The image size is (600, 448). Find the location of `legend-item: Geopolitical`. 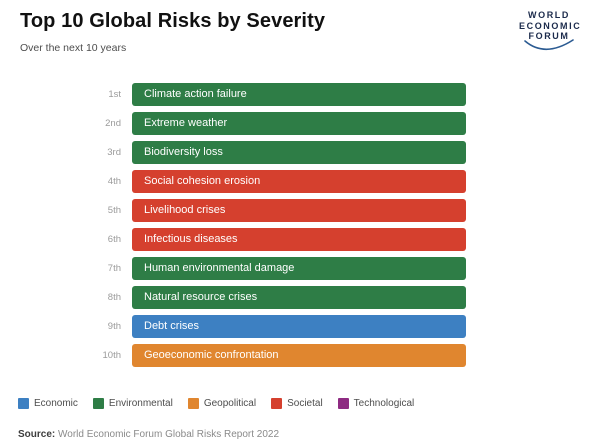

legend-item: Geopolitical is located at coordinates (222, 403).